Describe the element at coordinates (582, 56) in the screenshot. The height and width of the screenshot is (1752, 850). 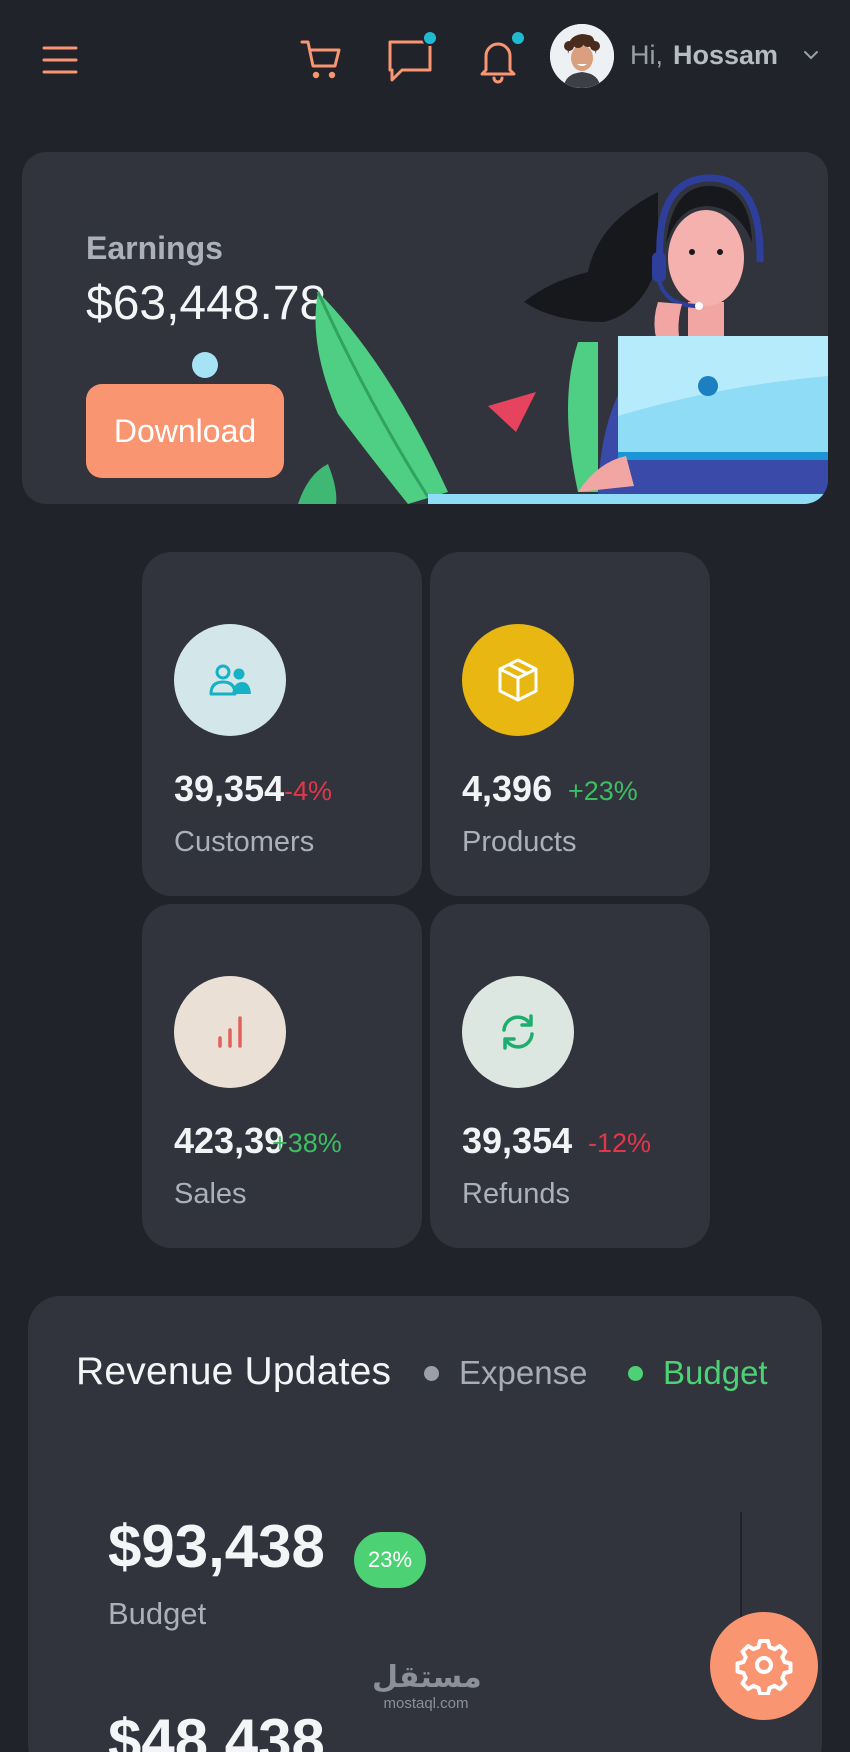
I see `user-avatar` at that location.